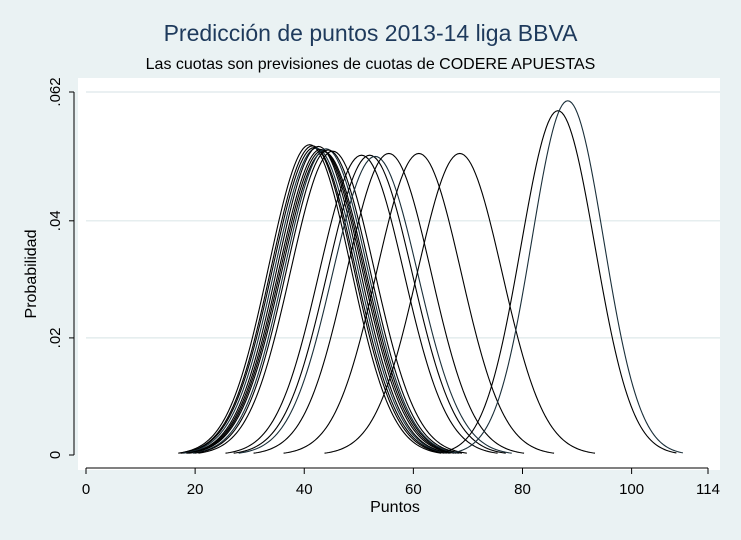 Image resolution: width=741 pixels, height=540 pixels. What do you see at coordinates (55, 220) in the screenshot?
I see `y-tick-label: .04` at bounding box center [55, 220].